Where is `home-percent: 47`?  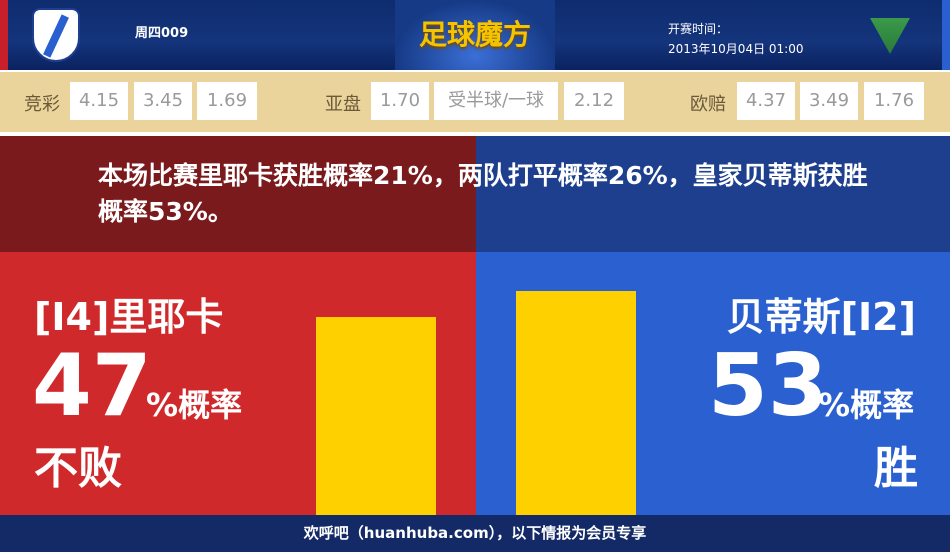 home-percent: 47 is located at coordinates (92, 386).